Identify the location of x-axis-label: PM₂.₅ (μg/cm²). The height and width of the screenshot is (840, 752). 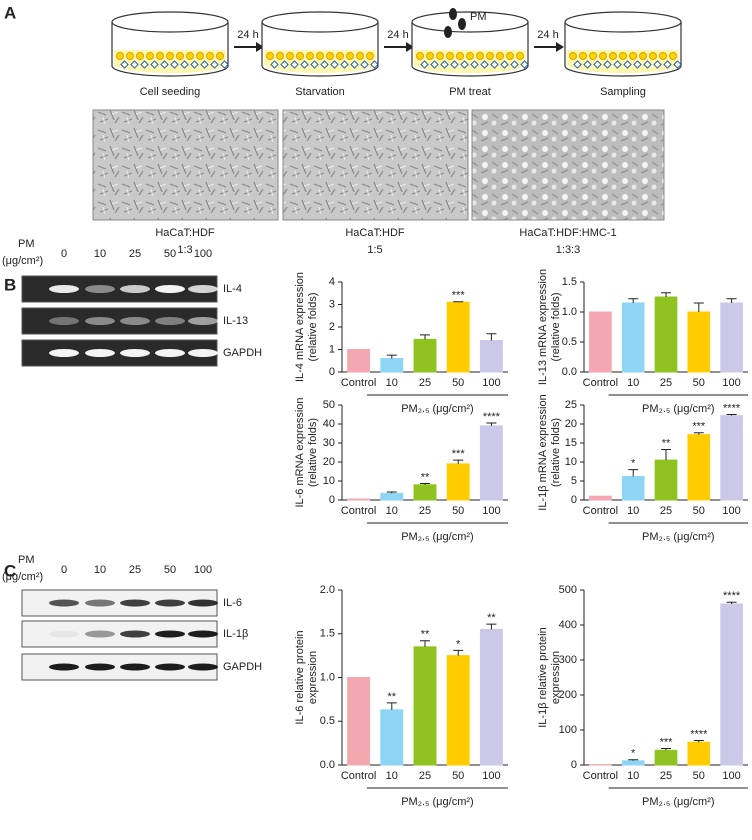
(437, 802).